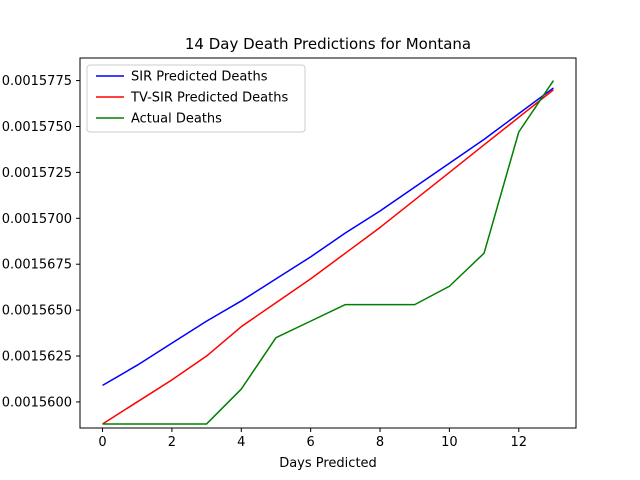  What do you see at coordinates (449, 442) in the screenshot?
I see `x-tick-label: 10` at bounding box center [449, 442].